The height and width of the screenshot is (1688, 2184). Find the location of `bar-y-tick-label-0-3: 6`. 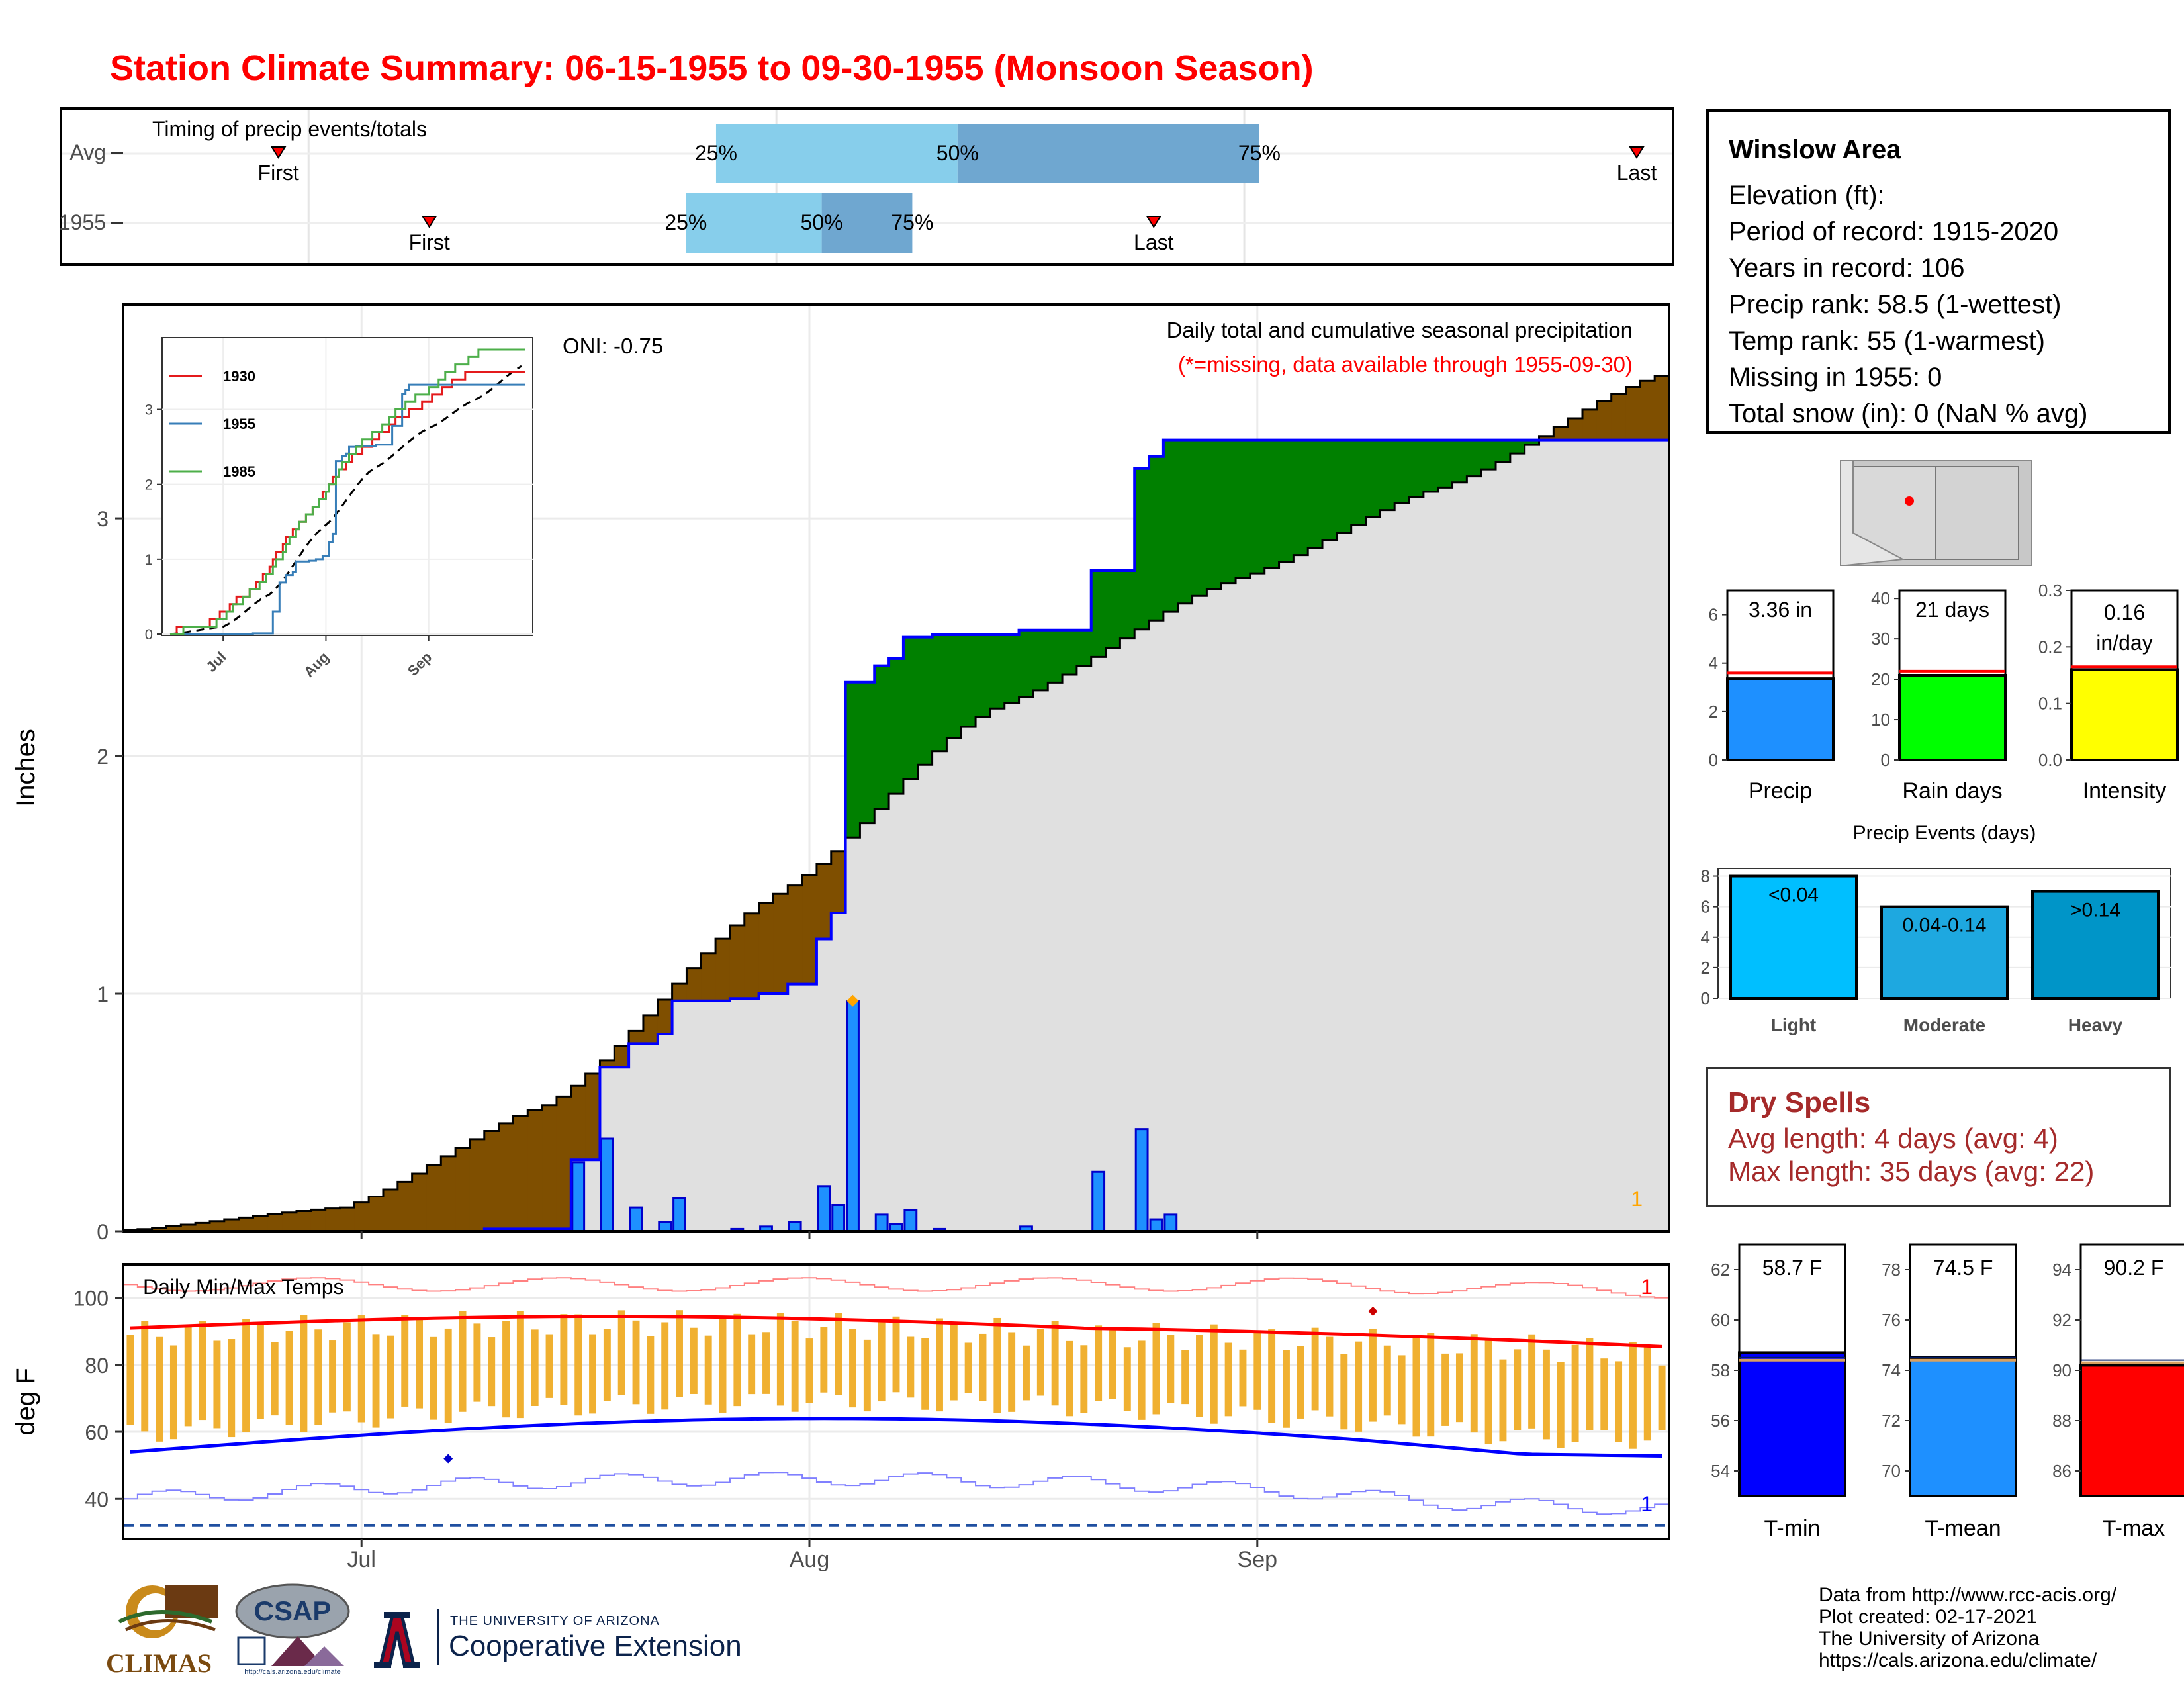

bar-y-tick-label-0-3: 6 is located at coordinates (1713, 615).